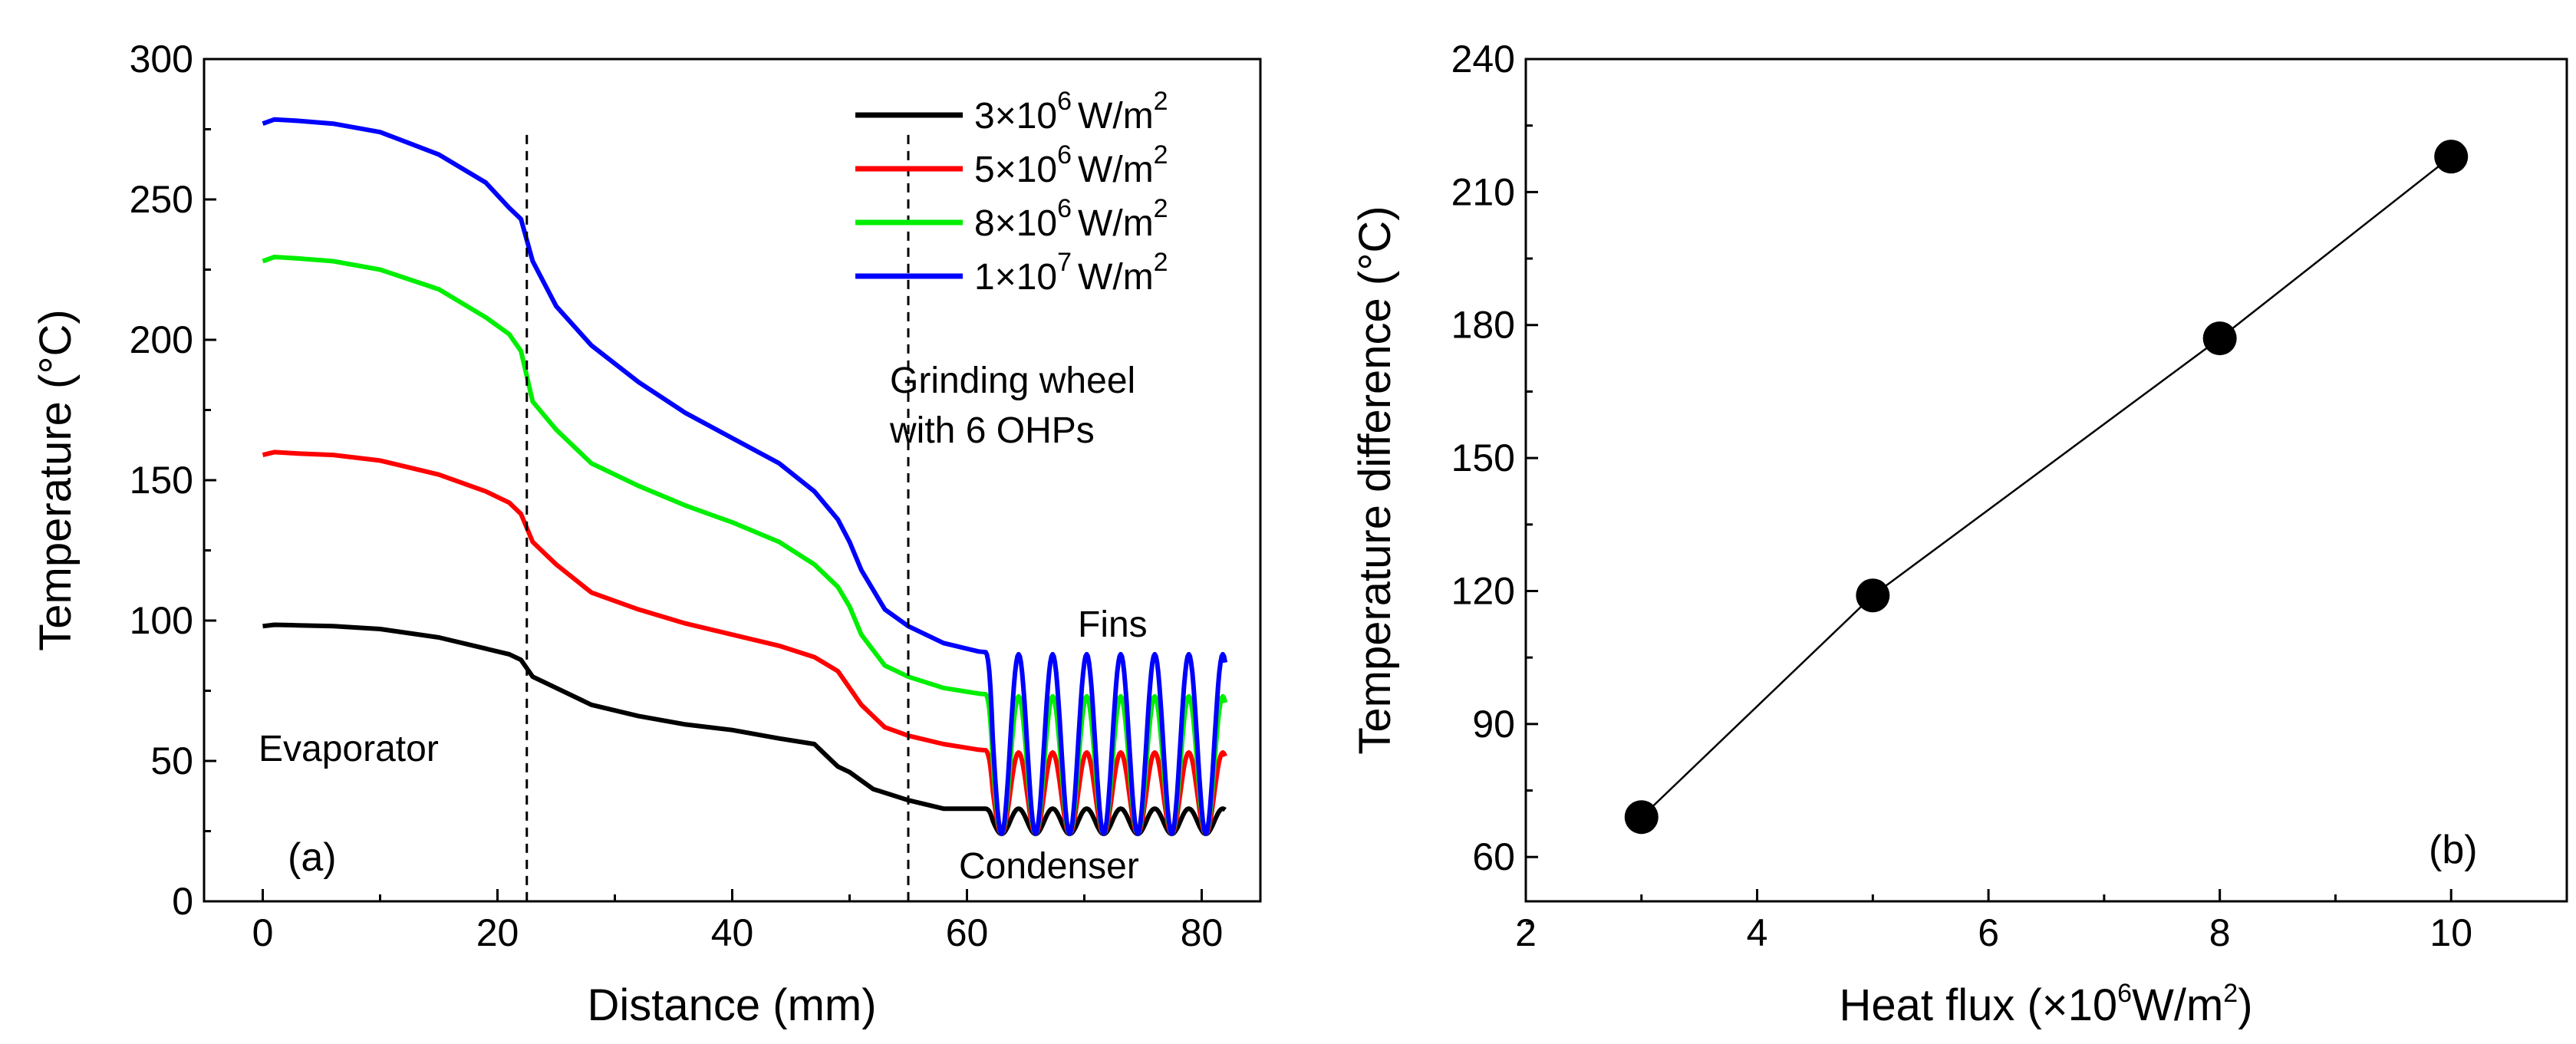 This screenshot has height=1044, width=2576. What do you see at coordinates (1493, 856) in the screenshot?
I see `panel-b-y-tick-label: 60` at bounding box center [1493, 856].